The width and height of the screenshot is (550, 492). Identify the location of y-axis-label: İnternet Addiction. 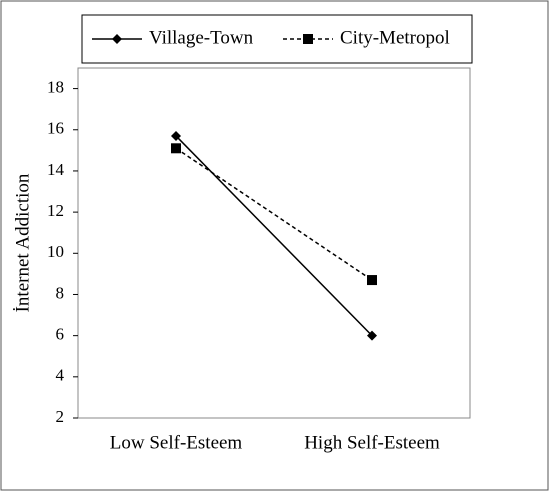
(22, 242).